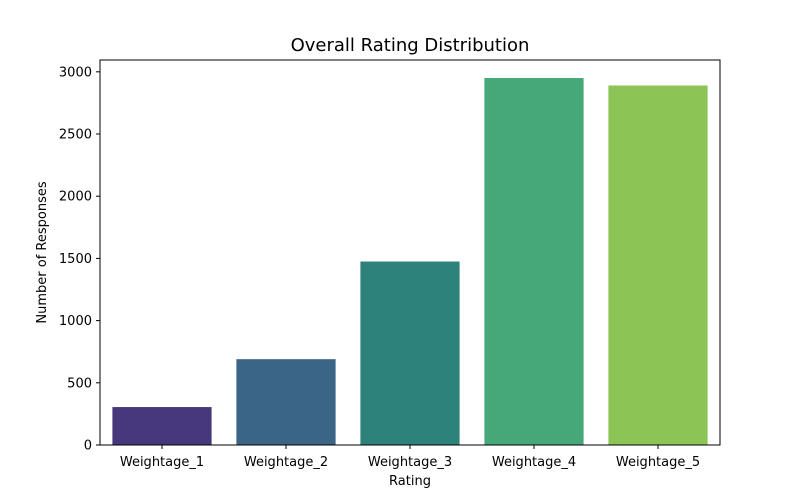  What do you see at coordinates (75, 135) in the screenshot?
I see `y-tick-label: 2500` at bounding box center [75, 135].